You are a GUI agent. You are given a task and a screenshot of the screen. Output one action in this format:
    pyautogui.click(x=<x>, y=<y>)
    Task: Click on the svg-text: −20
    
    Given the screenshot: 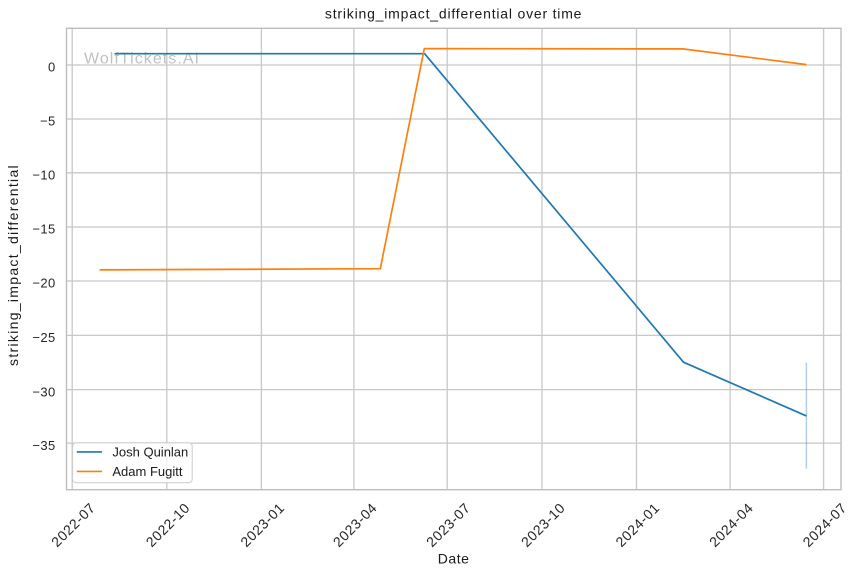 What is the action you would take?
    pyautogui.click(x=43, y=283)
    